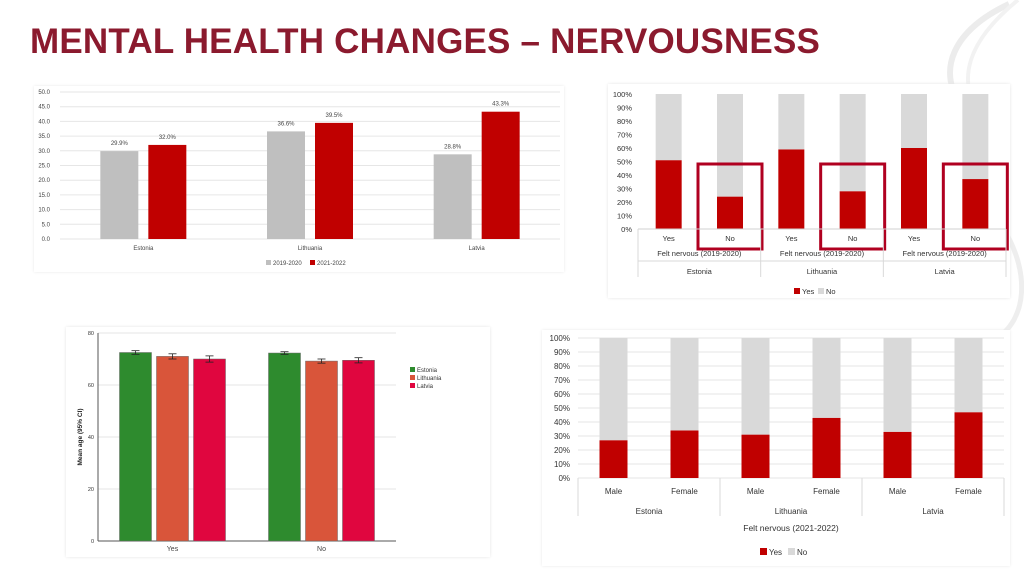 The height and width of the screenshot is (576, 1024). What do you see at coordinates (44, 137) in the screenshot?
I see `y-tick-label: 35.0` at bounding box center [44, 137].